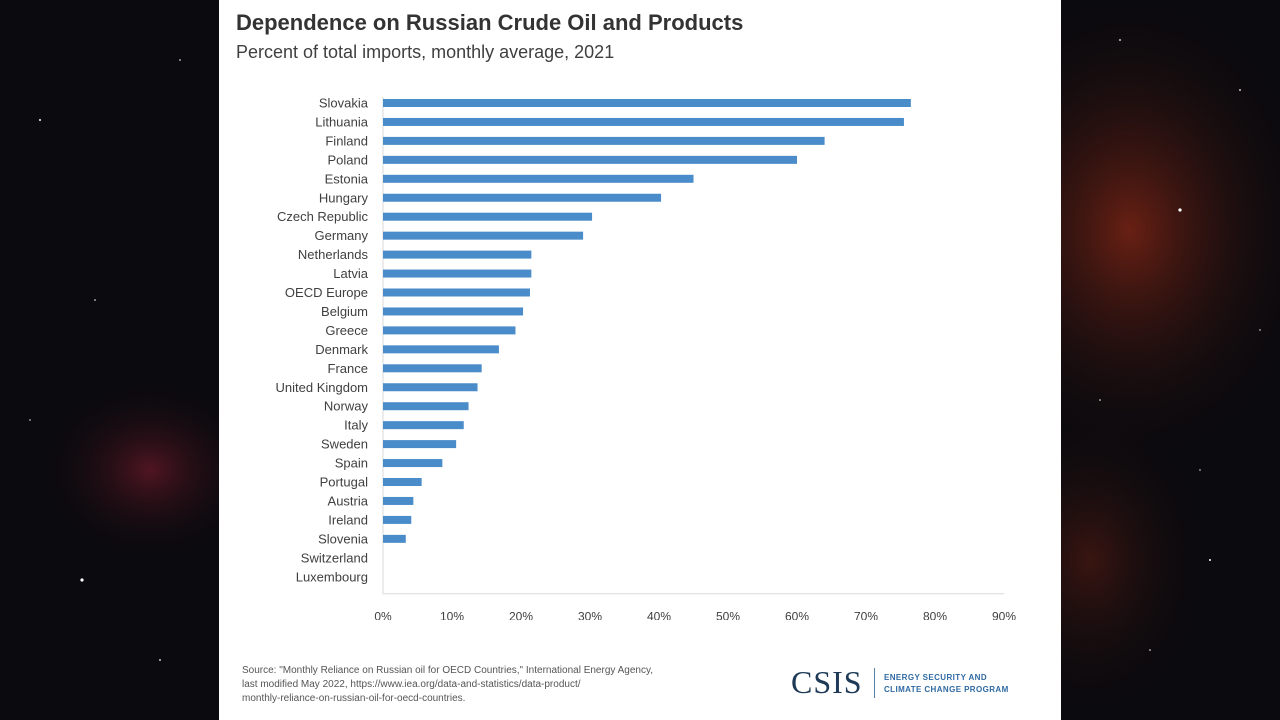 The width and height of the screenshot is (1280, 720). I want to click on category-label: Lithuania, so click(342, 121).